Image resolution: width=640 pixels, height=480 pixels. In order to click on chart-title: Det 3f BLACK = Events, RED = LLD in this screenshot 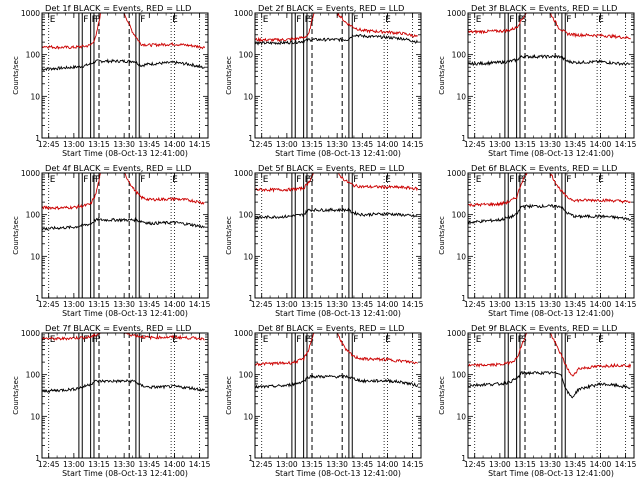, I will do `click(544, 8)`.